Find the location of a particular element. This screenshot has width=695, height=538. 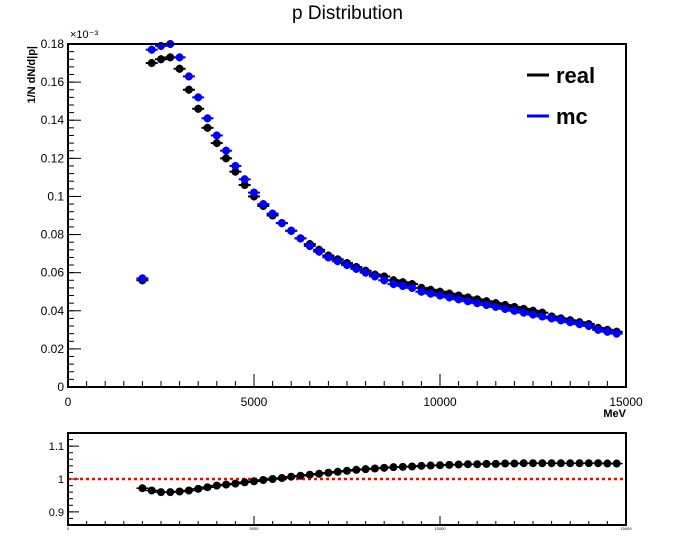

ratio-series is located at coordinates (379, 478).